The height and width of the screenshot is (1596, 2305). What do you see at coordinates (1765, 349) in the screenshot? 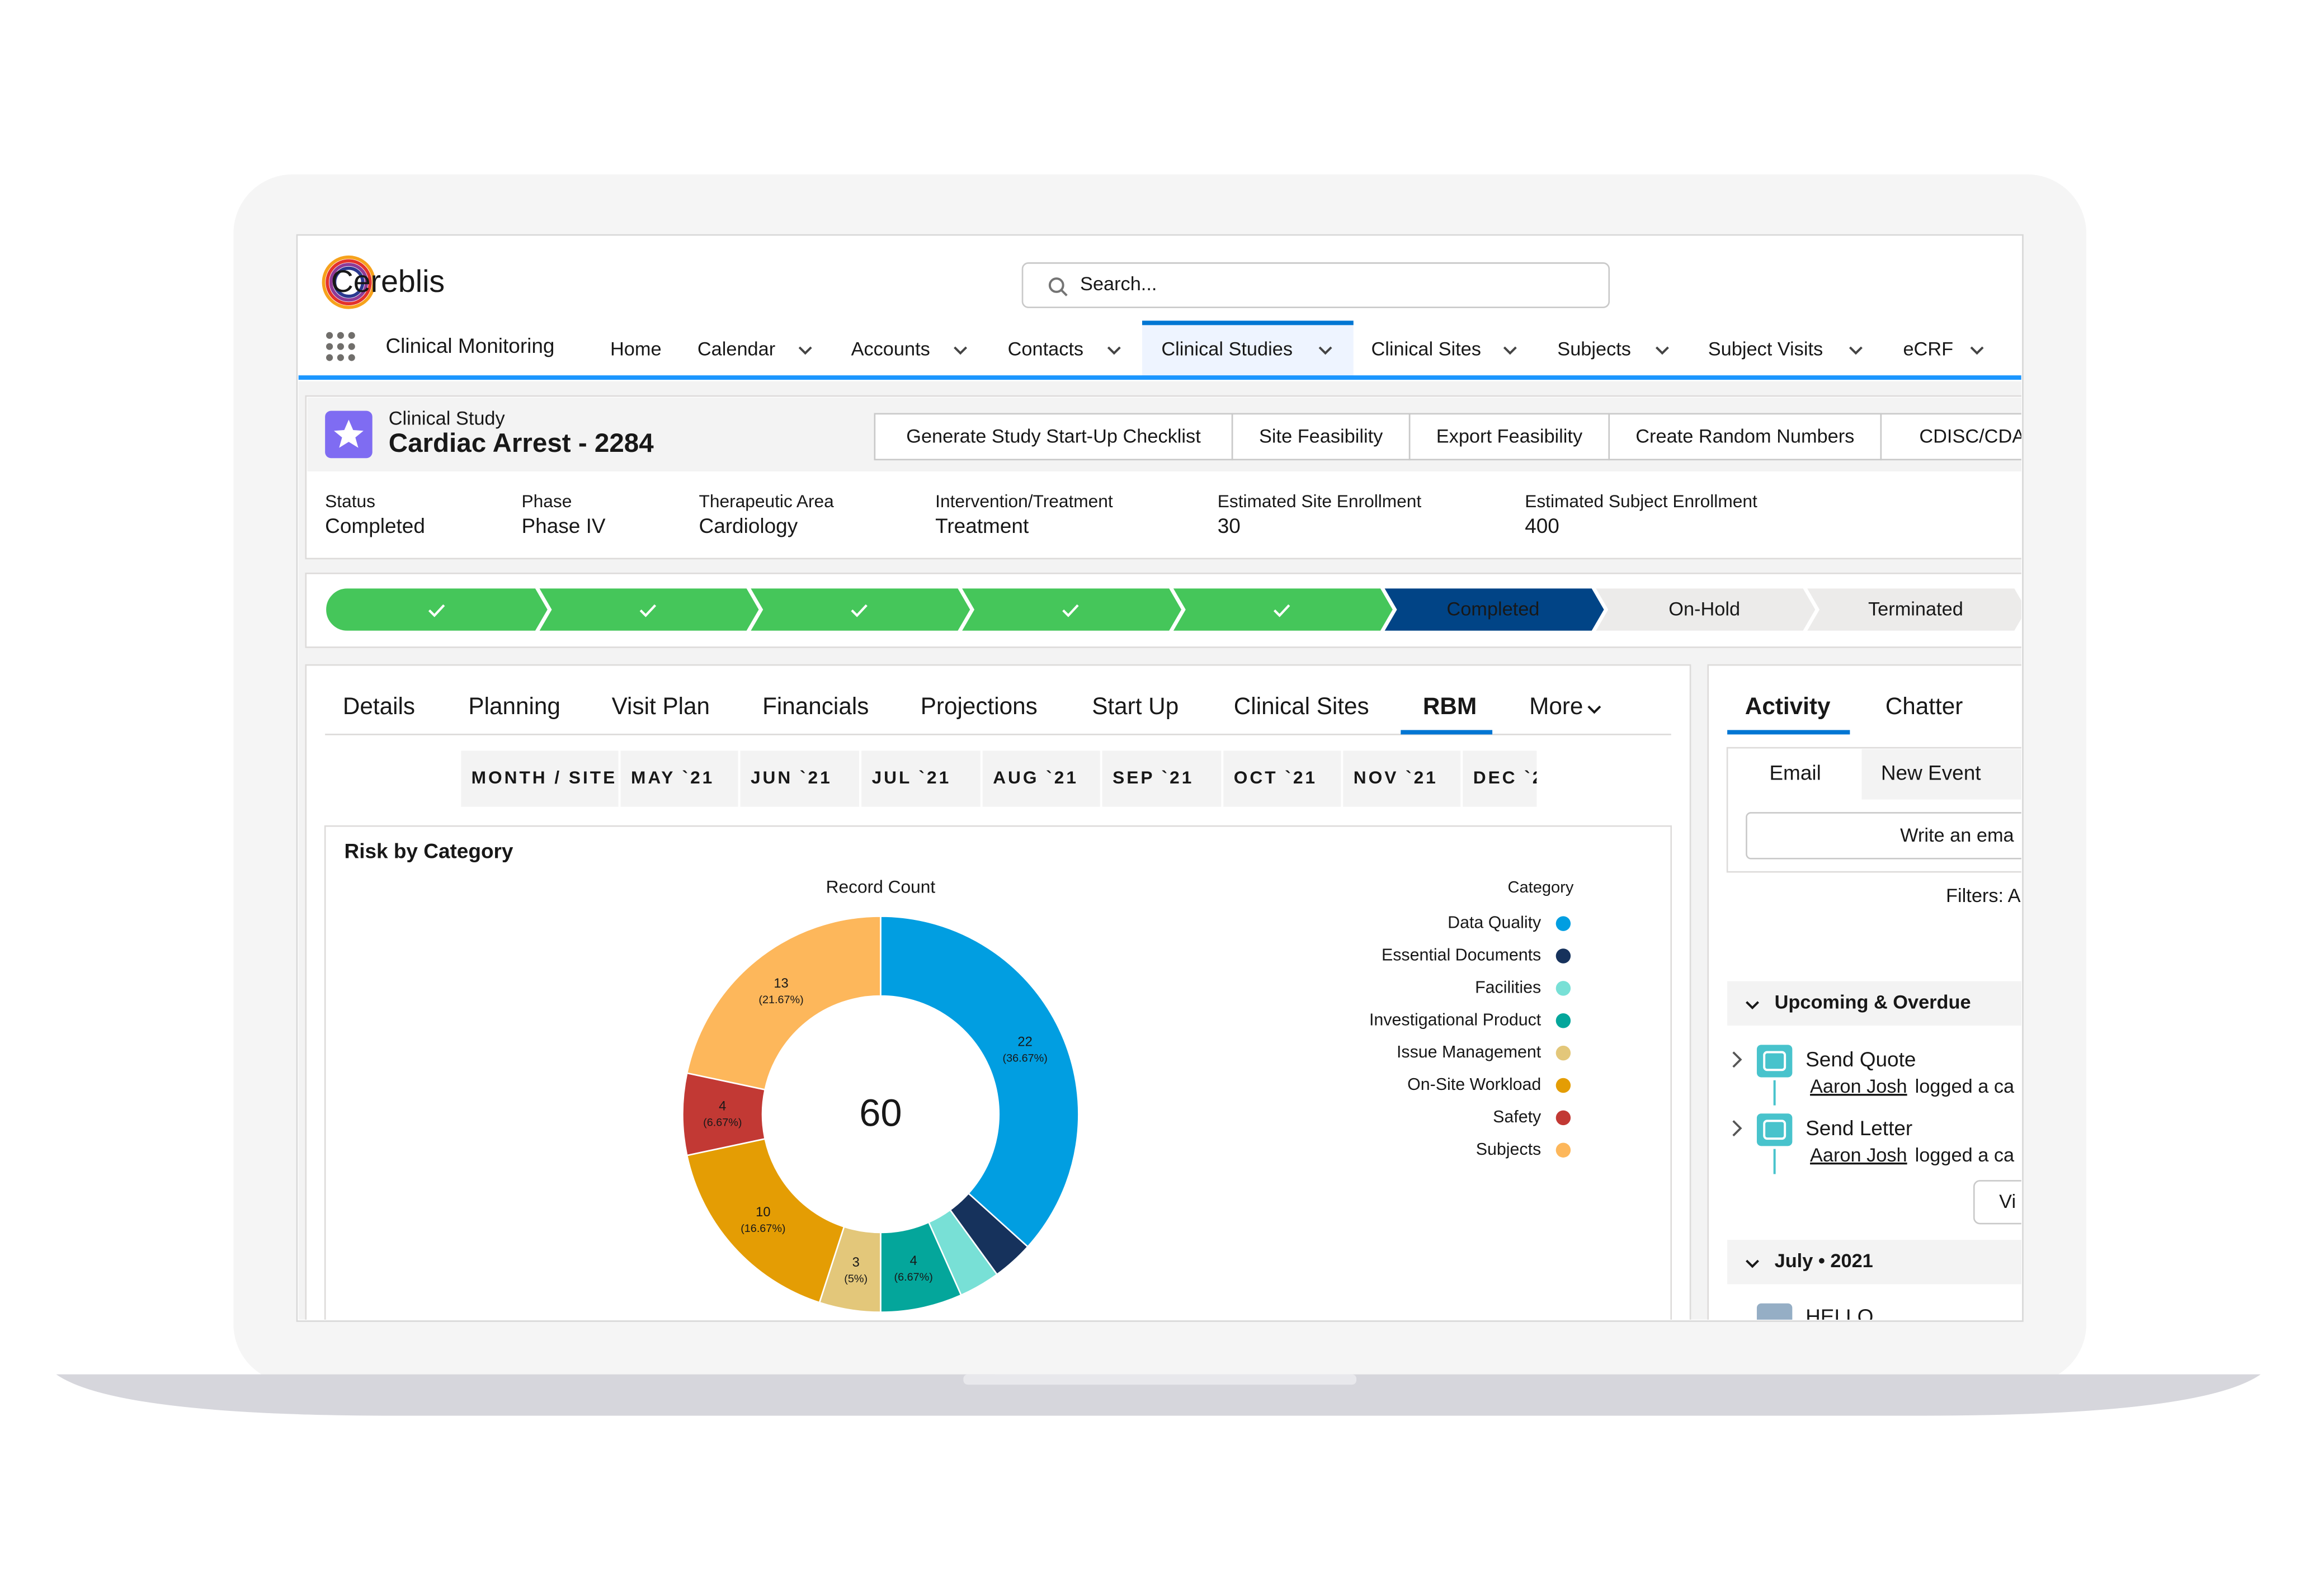
I see `nav-item: Subject Visits` at bounding box center [1765, 349].